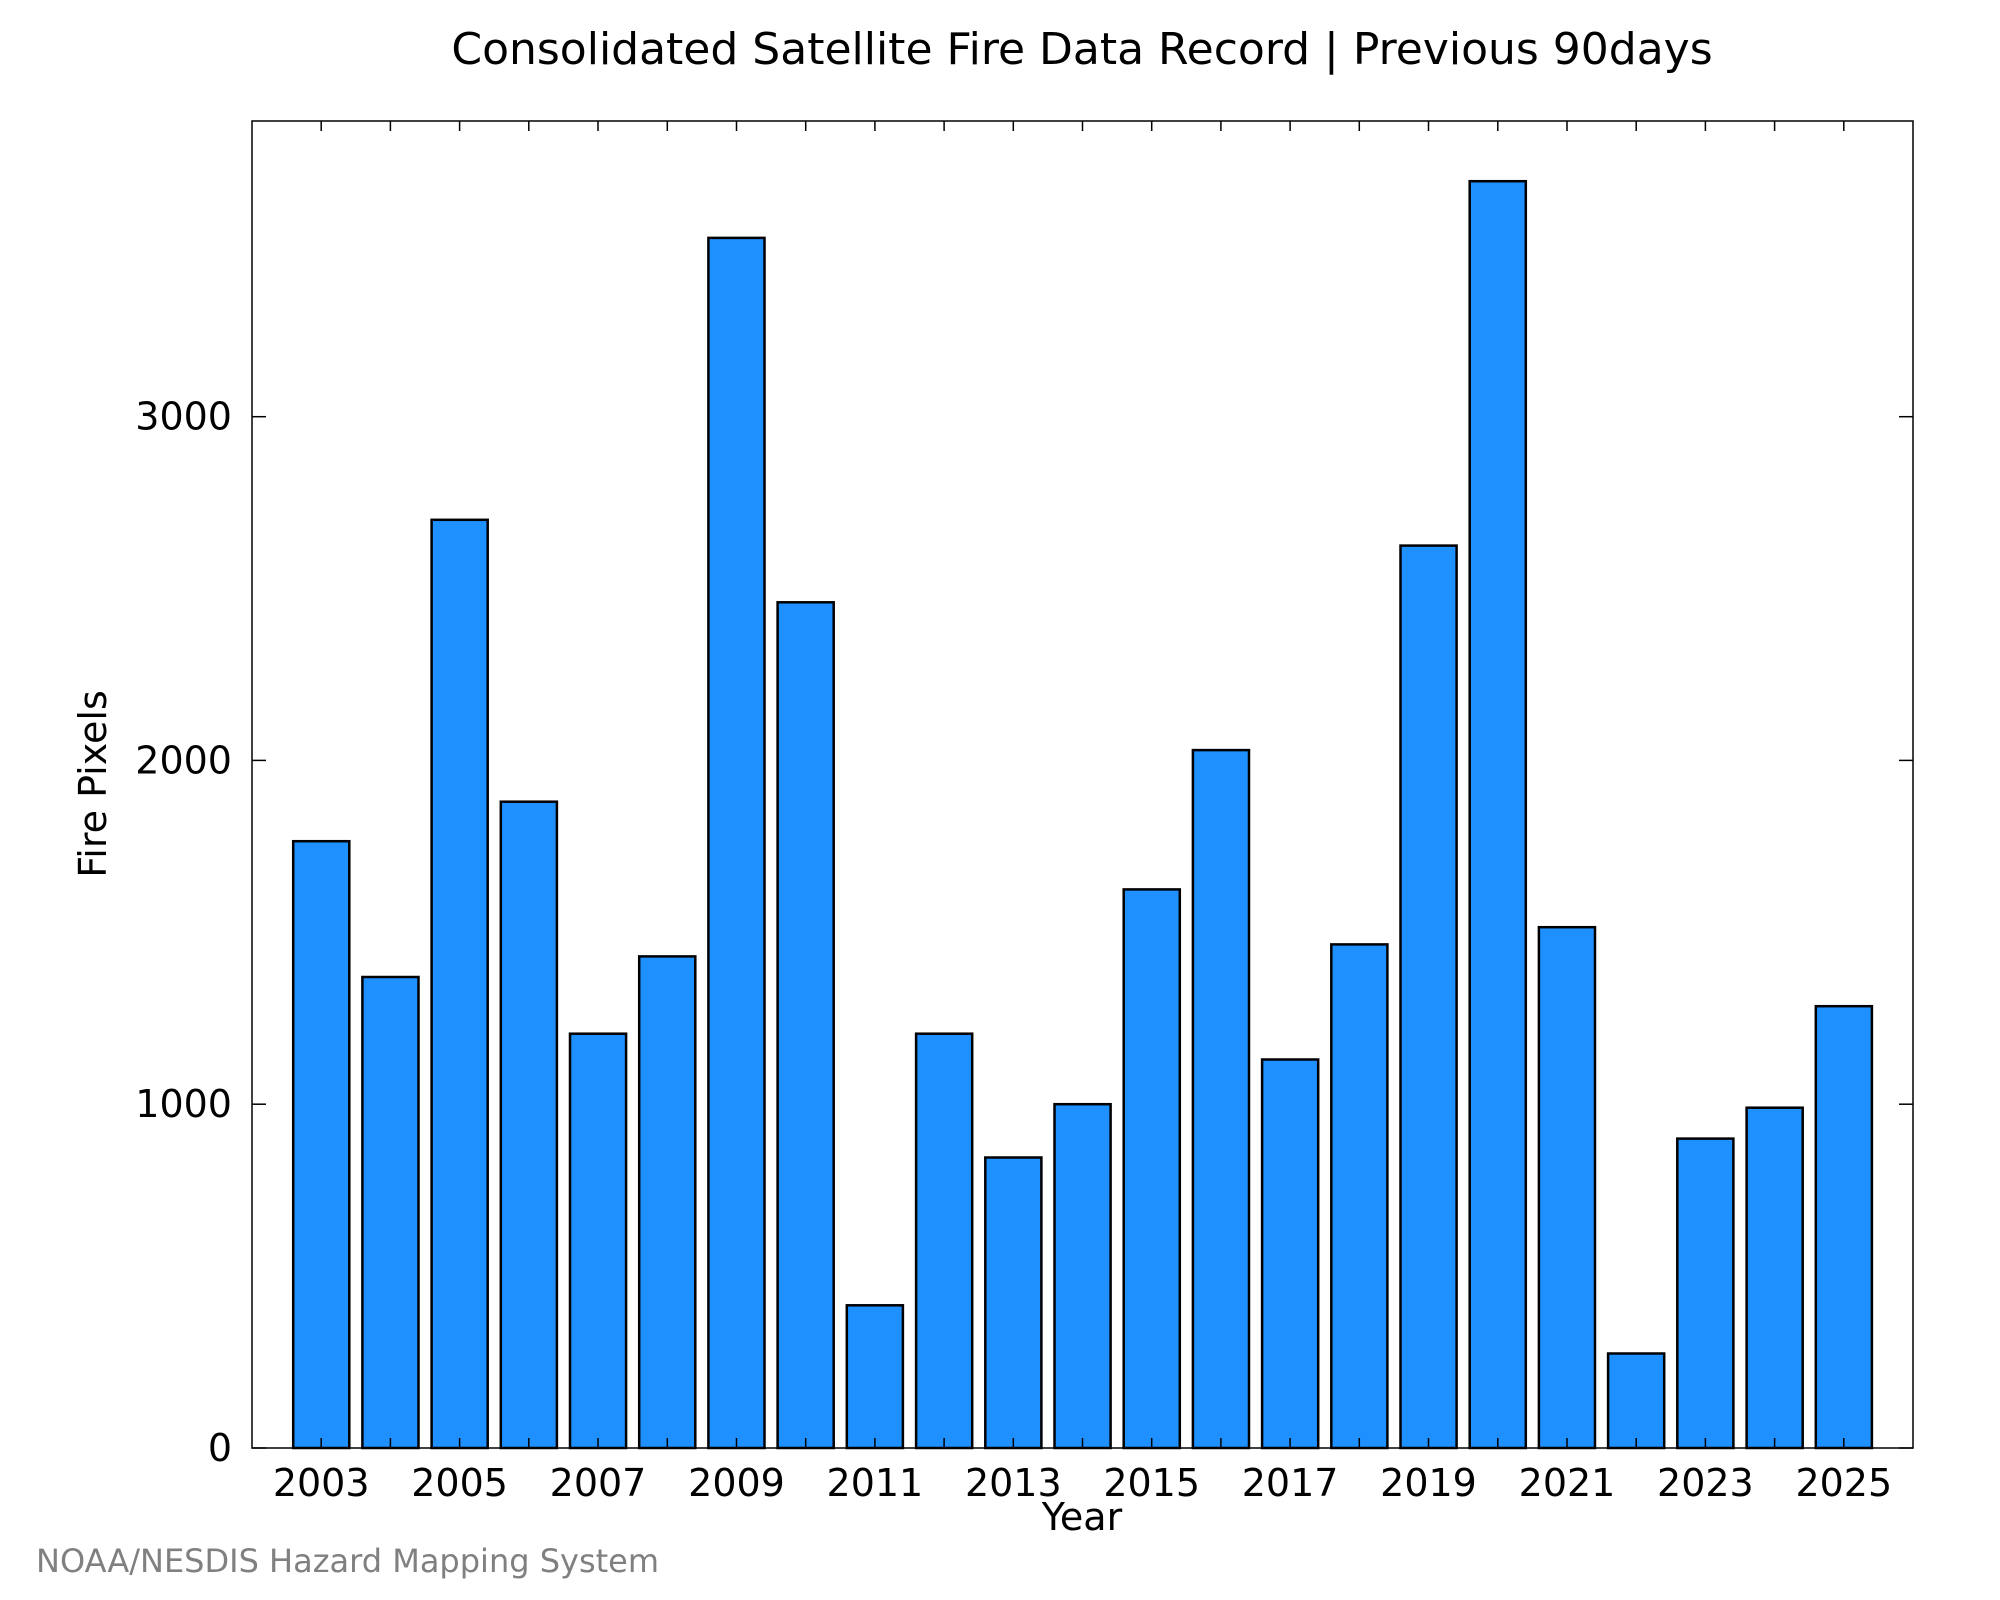 Image resolution: width=2000 pixels, height=1600 pixels. What do you see at coordinates (1013, 1303) in the screenshot?
I see `bar-2013` at bounding box center [1013, 1303].